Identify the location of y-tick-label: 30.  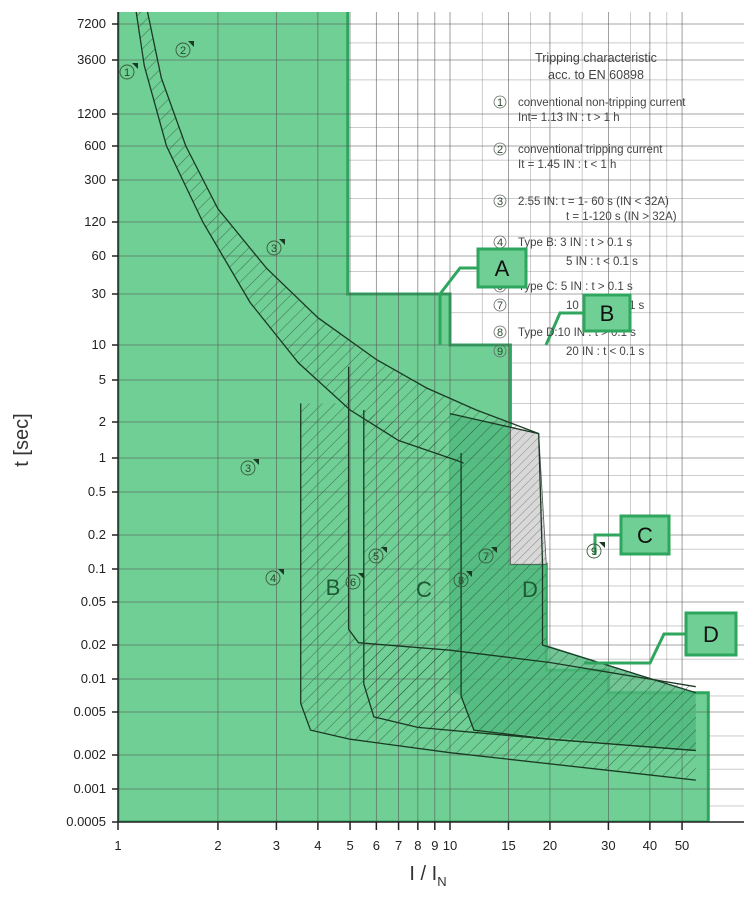
(99, 293).